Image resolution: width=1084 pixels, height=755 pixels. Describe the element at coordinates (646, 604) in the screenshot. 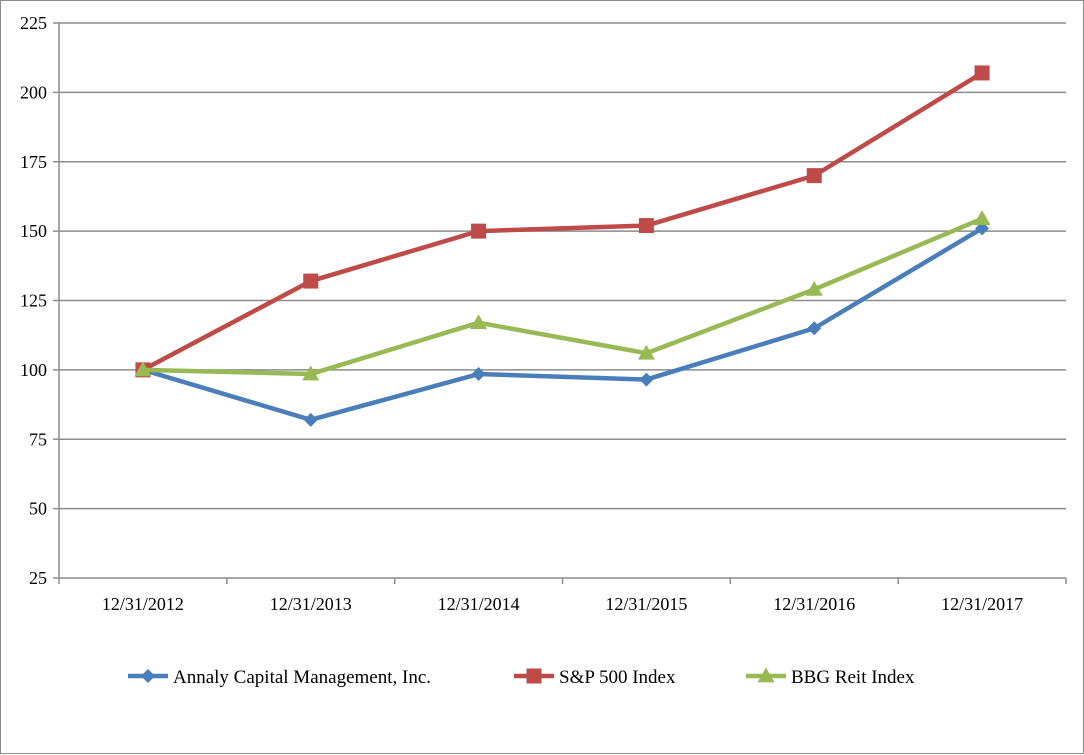

I see `x-tick-label: 12/31/2015` at that location.